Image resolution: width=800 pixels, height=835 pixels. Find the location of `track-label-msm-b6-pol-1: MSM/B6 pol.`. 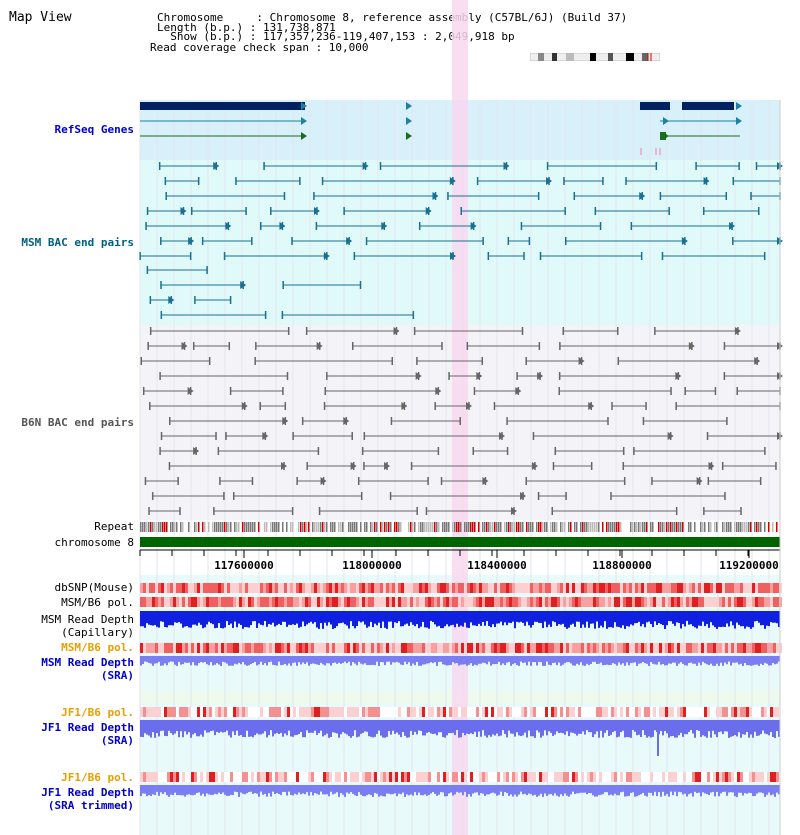

track-label-msm-b6-pol-1: MSM/B6 pol. is located at coordinates (97, 602).